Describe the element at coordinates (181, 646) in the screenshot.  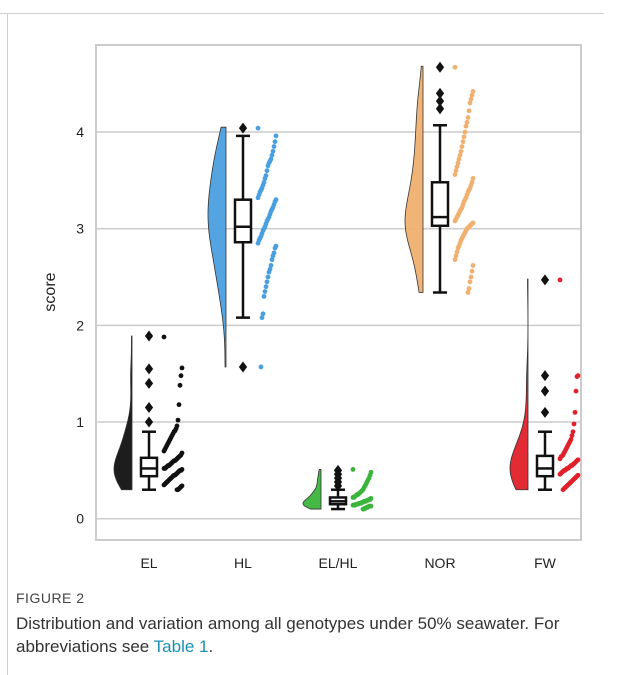
I see `table-link: Table 1` at that location.